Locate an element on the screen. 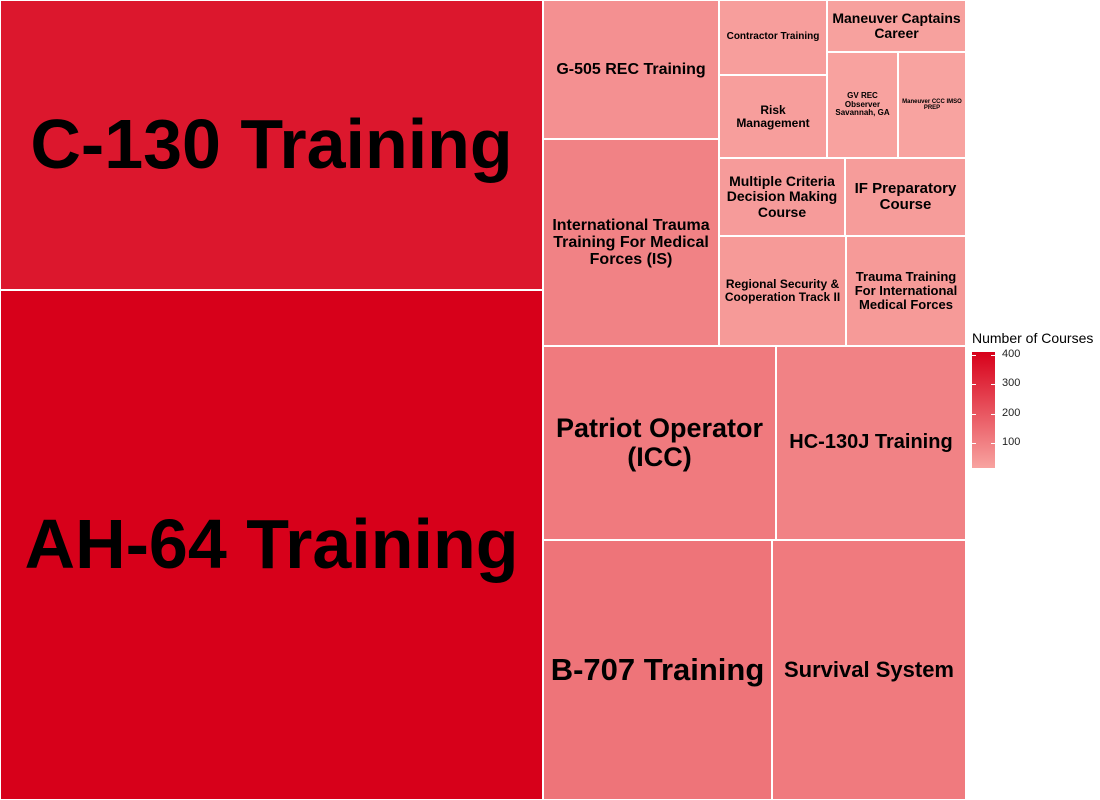  legend-color-bar is located at coordinates (983, 410).